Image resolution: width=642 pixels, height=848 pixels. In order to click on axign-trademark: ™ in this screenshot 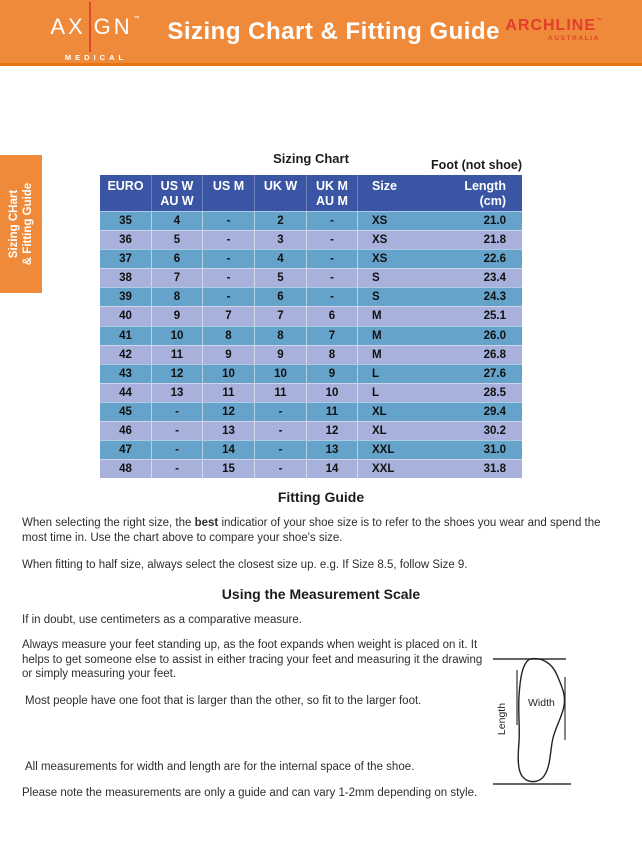, I will do `click(138, 18)`.